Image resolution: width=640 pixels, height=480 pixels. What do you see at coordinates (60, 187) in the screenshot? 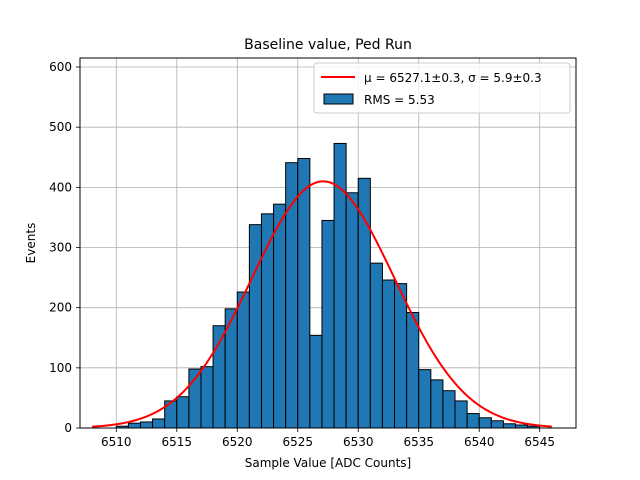
I see `y-tick-label: 400` at bounding box center [60, 187].